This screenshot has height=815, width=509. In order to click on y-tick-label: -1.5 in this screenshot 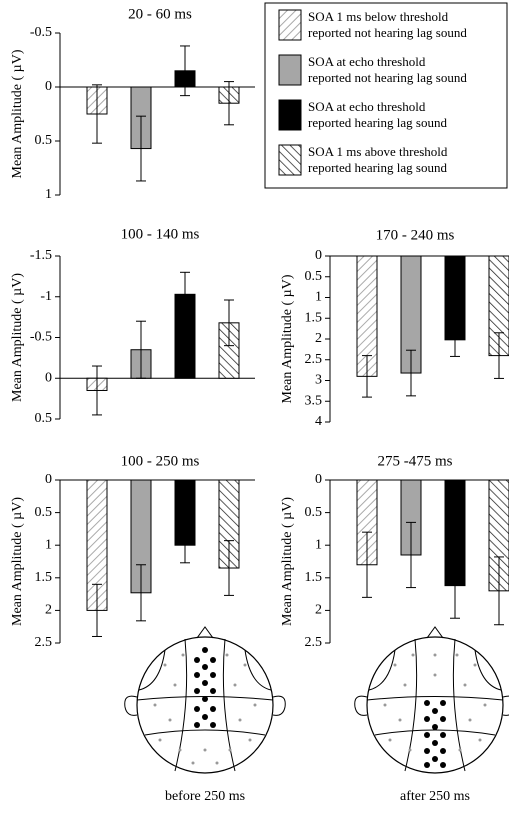, I will do `click(41, 255)`.